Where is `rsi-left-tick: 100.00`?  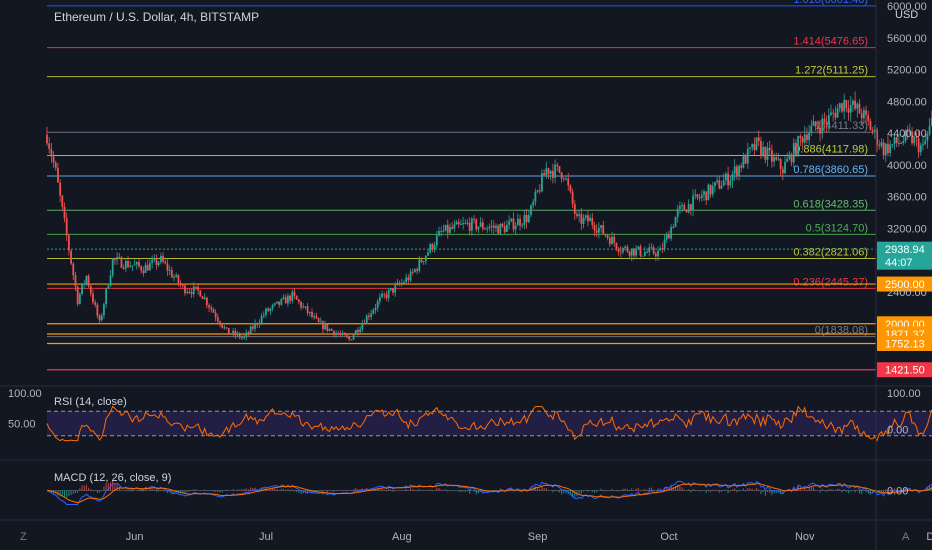
rsi-left-tick: 100.00 is located at coordinates (25, 394).